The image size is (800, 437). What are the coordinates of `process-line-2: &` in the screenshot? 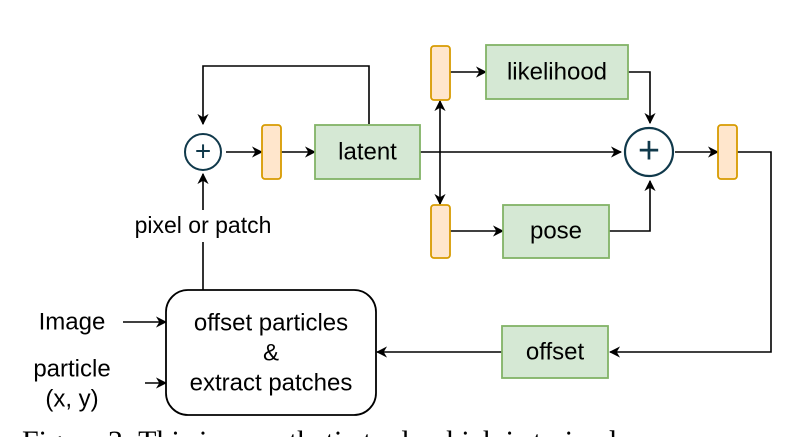 It's located at (271, 352).